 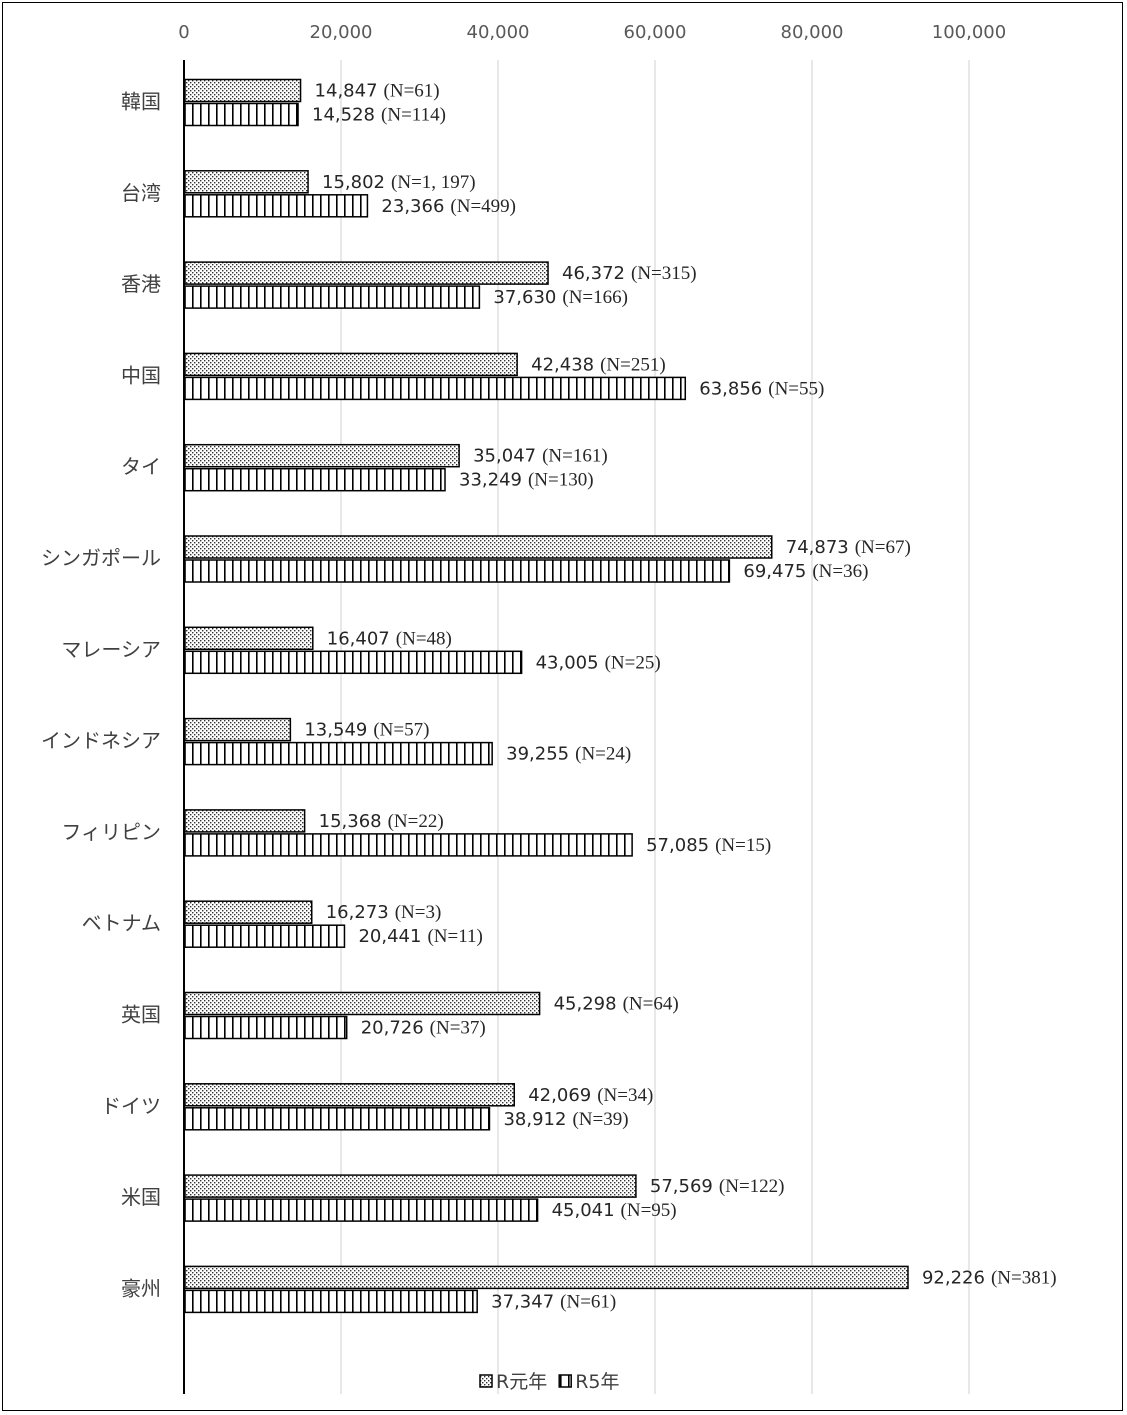 What do you see at coordinates (664, 273) in the screenshot?
I see `sample-size-label: (N=315)` at bounding box center [664, 273].